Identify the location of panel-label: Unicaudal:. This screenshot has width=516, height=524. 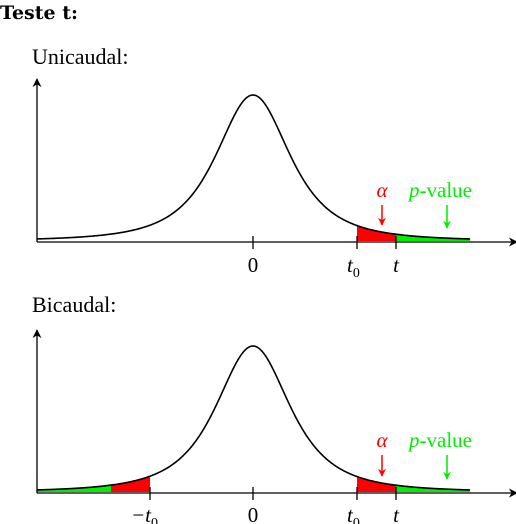
(80, 56).